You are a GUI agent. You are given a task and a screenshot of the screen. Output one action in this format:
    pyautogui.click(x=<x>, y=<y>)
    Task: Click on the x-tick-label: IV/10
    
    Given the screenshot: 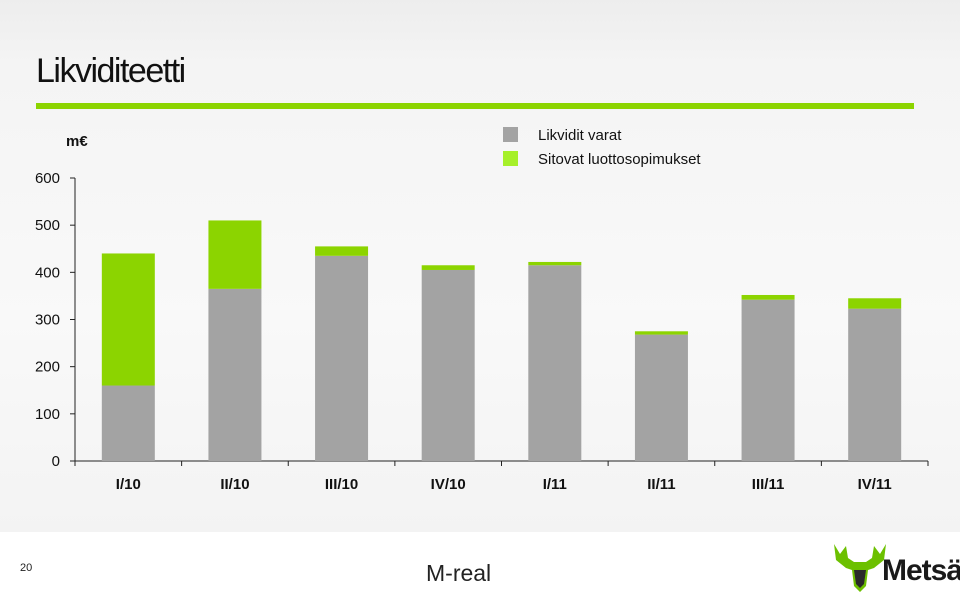 What is the action you would take?
    pyautogui.click(x=448, y=484)
    